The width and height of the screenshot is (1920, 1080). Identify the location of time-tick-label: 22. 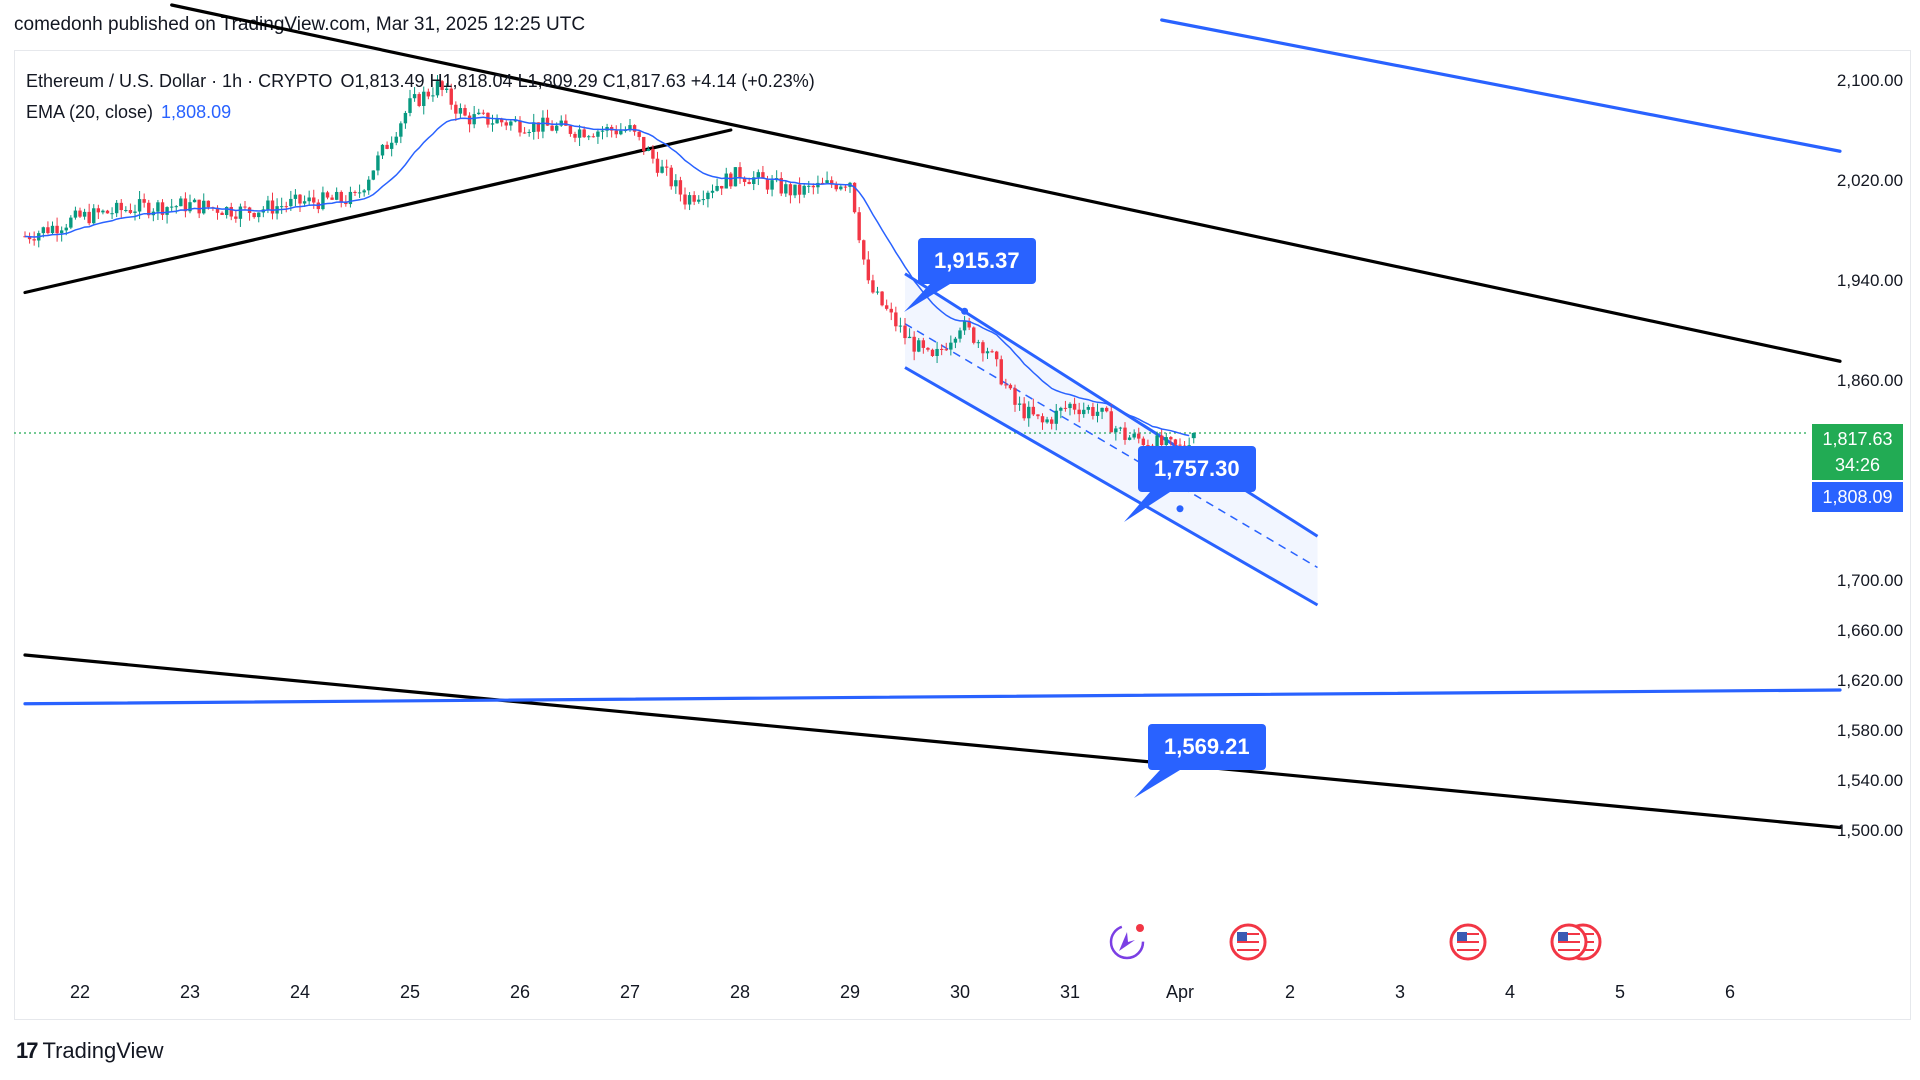
(80, 992).